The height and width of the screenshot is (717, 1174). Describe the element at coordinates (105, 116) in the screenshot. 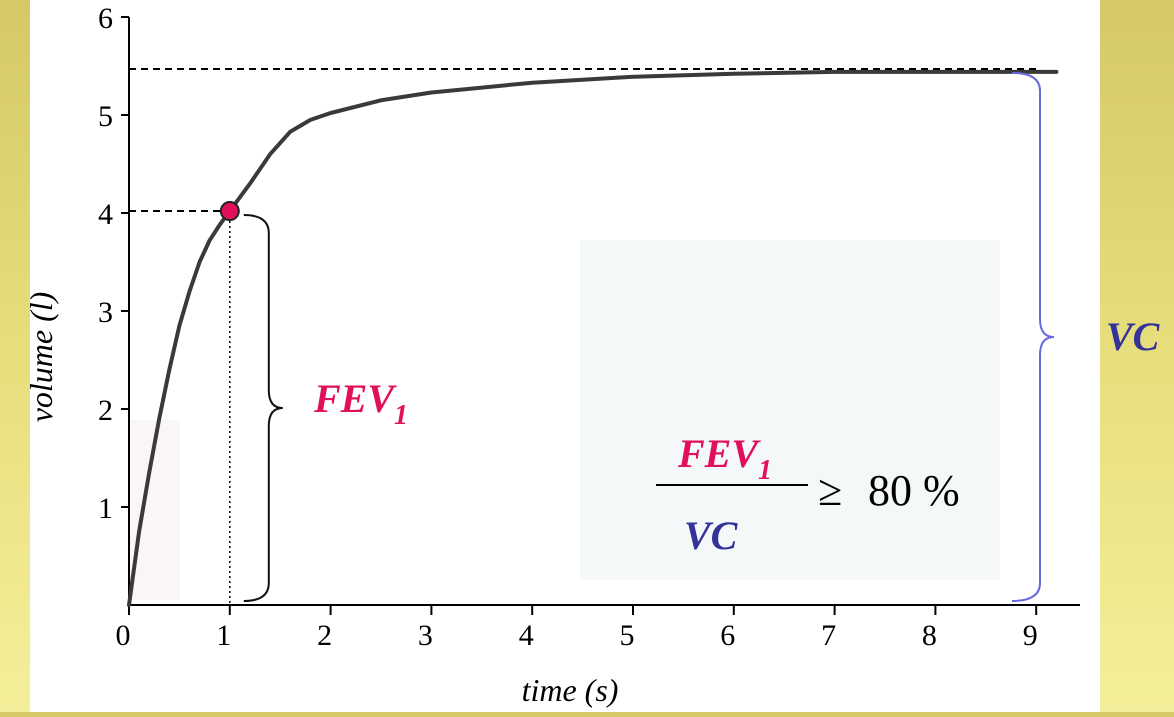

I see `y-tick-label: 5` at that location.